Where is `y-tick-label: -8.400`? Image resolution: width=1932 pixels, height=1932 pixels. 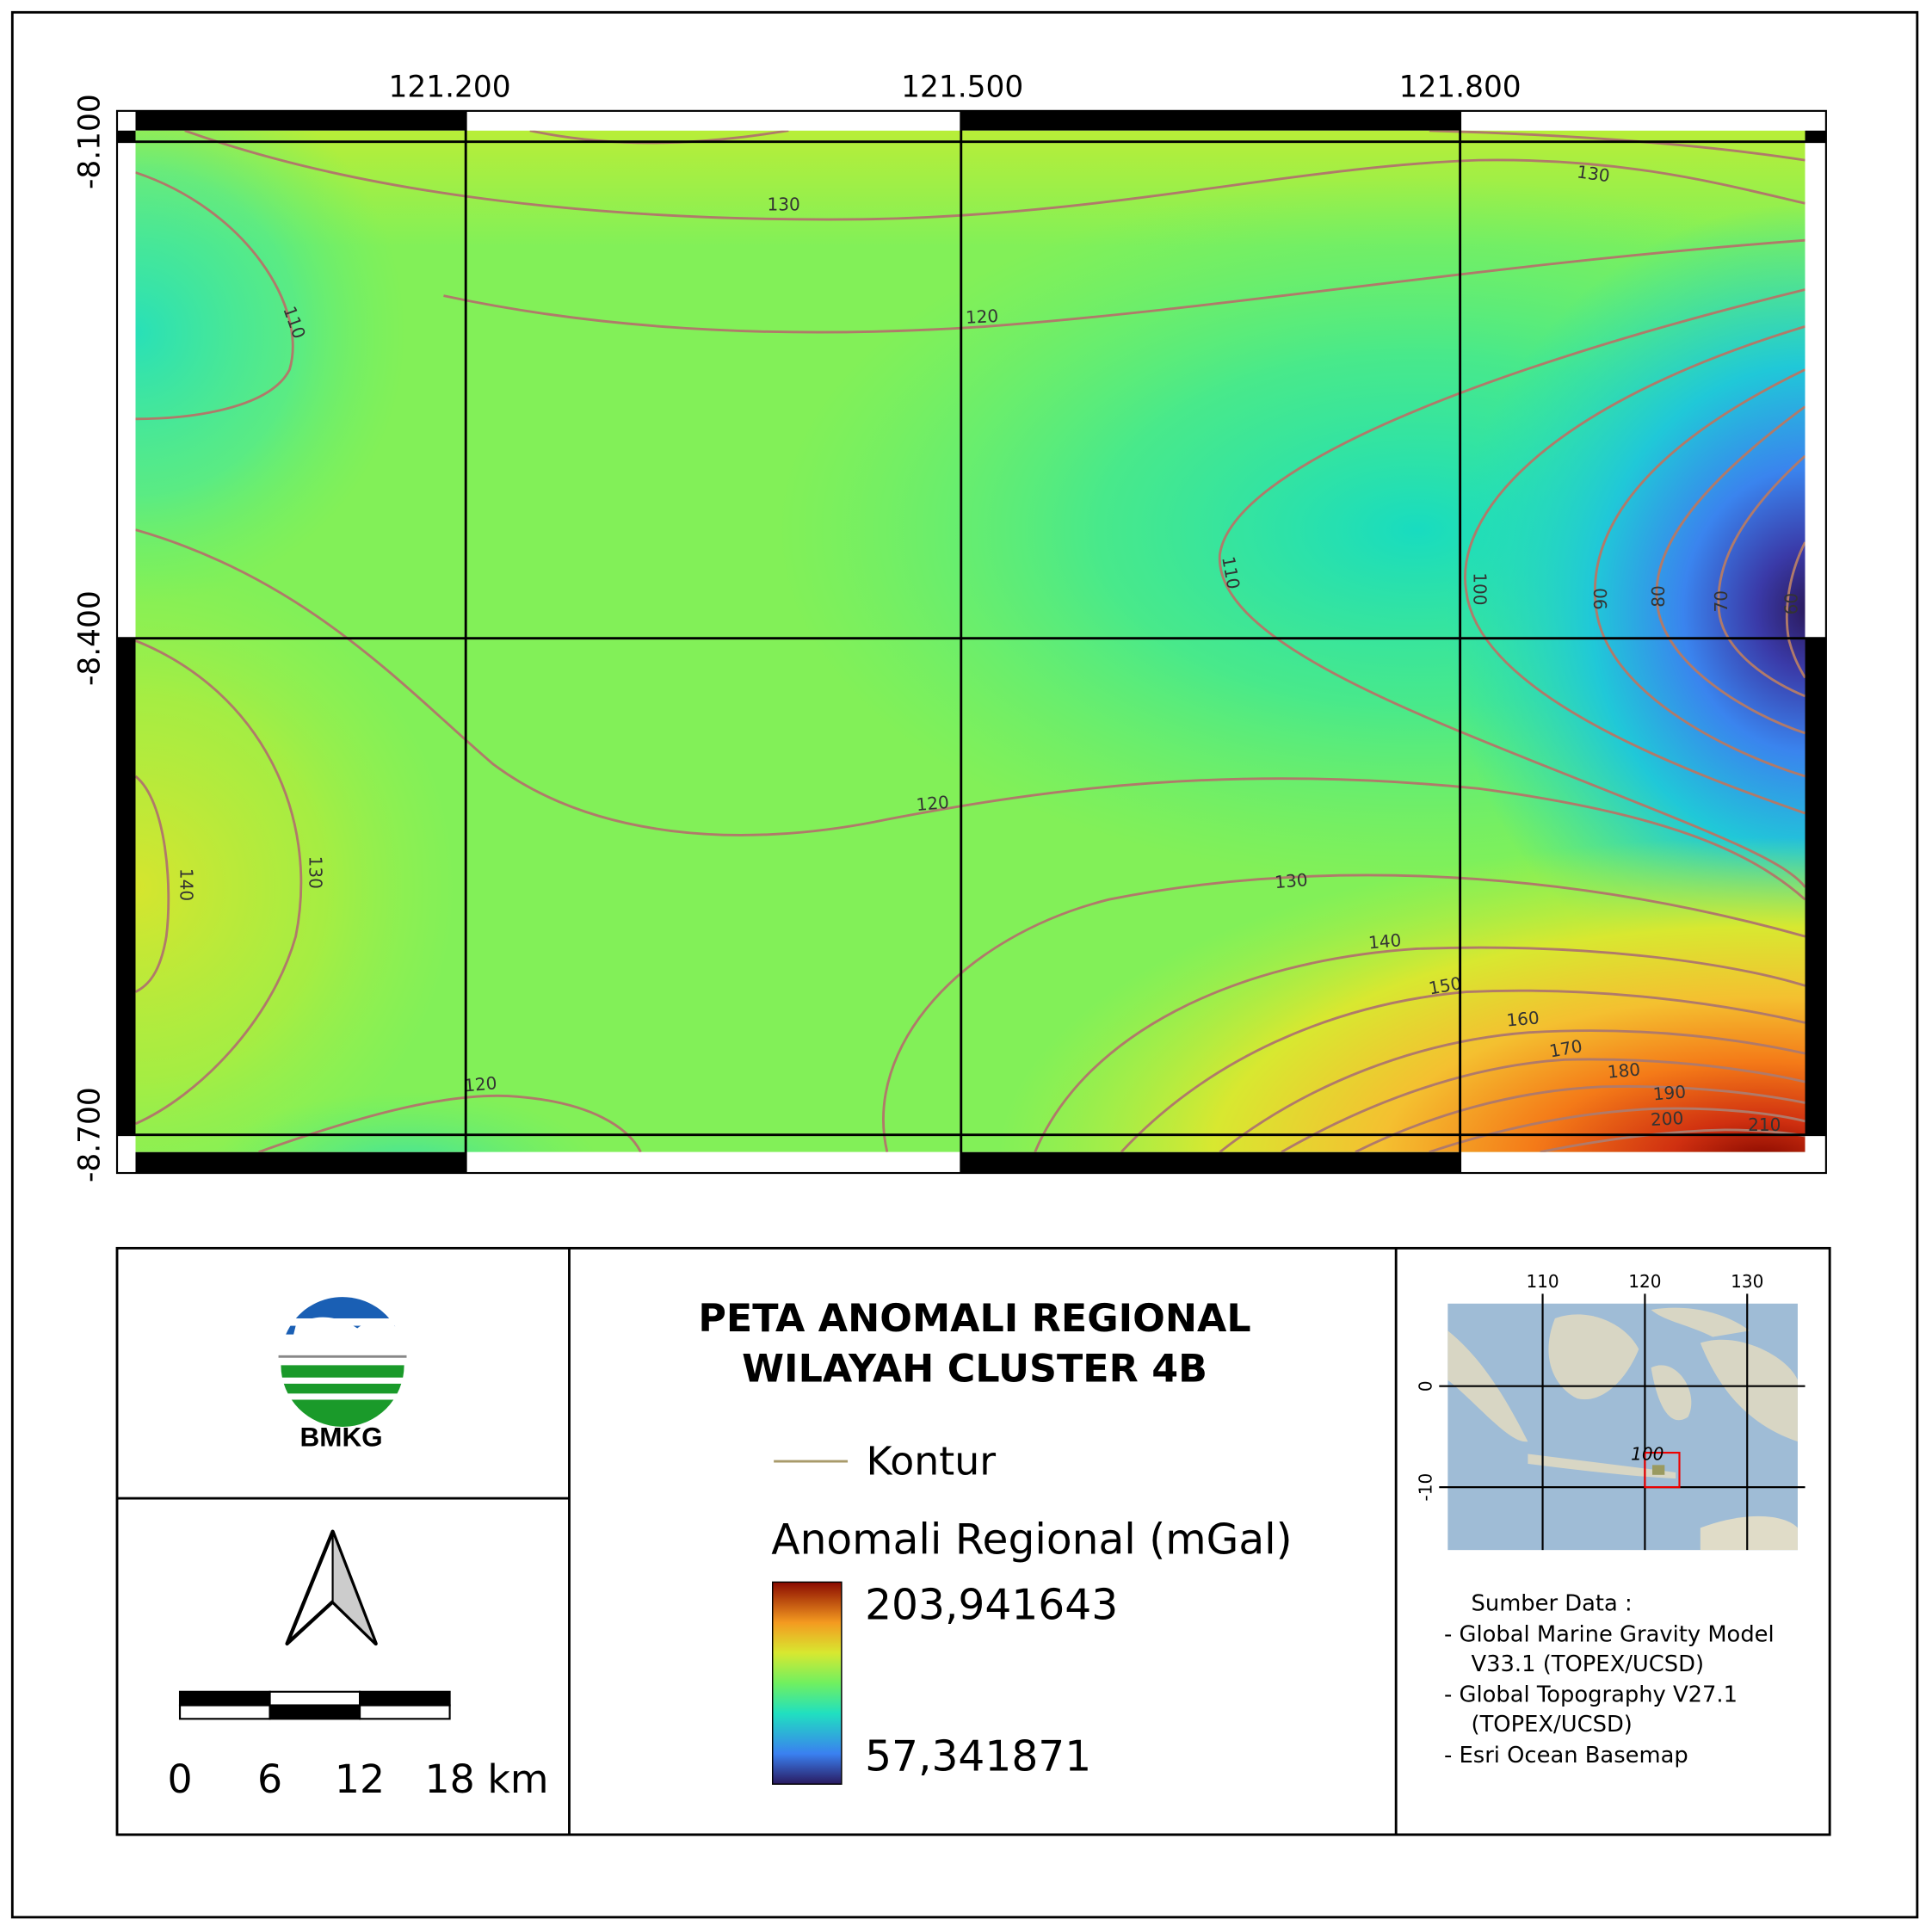
y-tick-label: -8.400 is located at coordinates (89, 638).